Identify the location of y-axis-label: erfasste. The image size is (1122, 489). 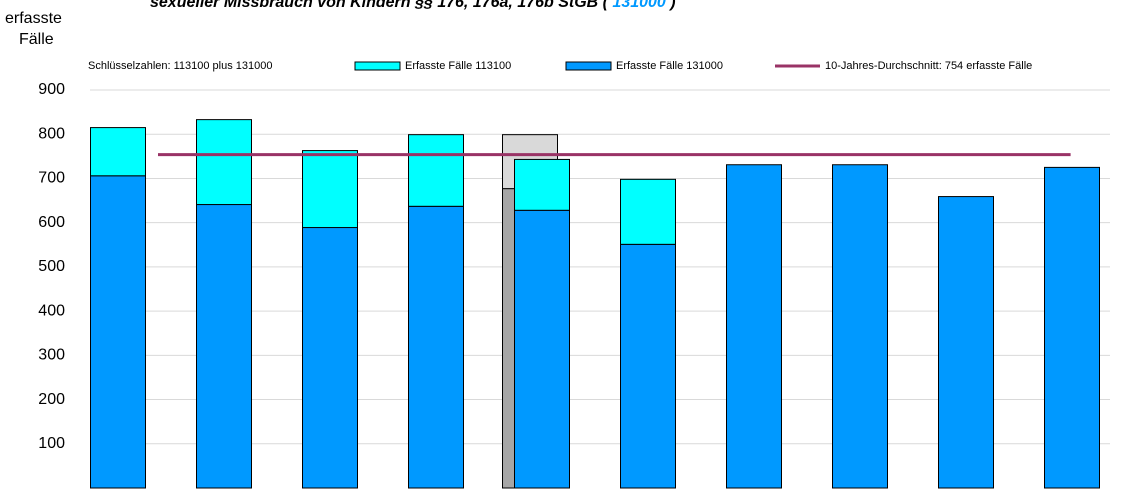
(33, 18).